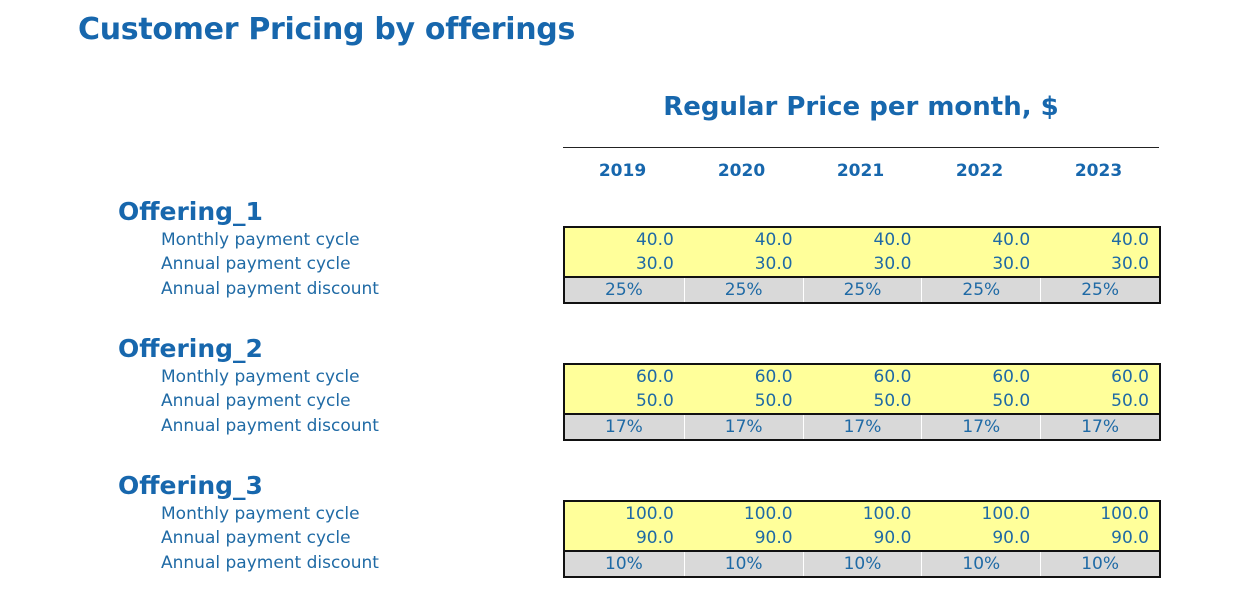 This screenshot has height=609, width=1237. I want to click on offering-3-discount-label: Annual payment discount, so click(270, 563).